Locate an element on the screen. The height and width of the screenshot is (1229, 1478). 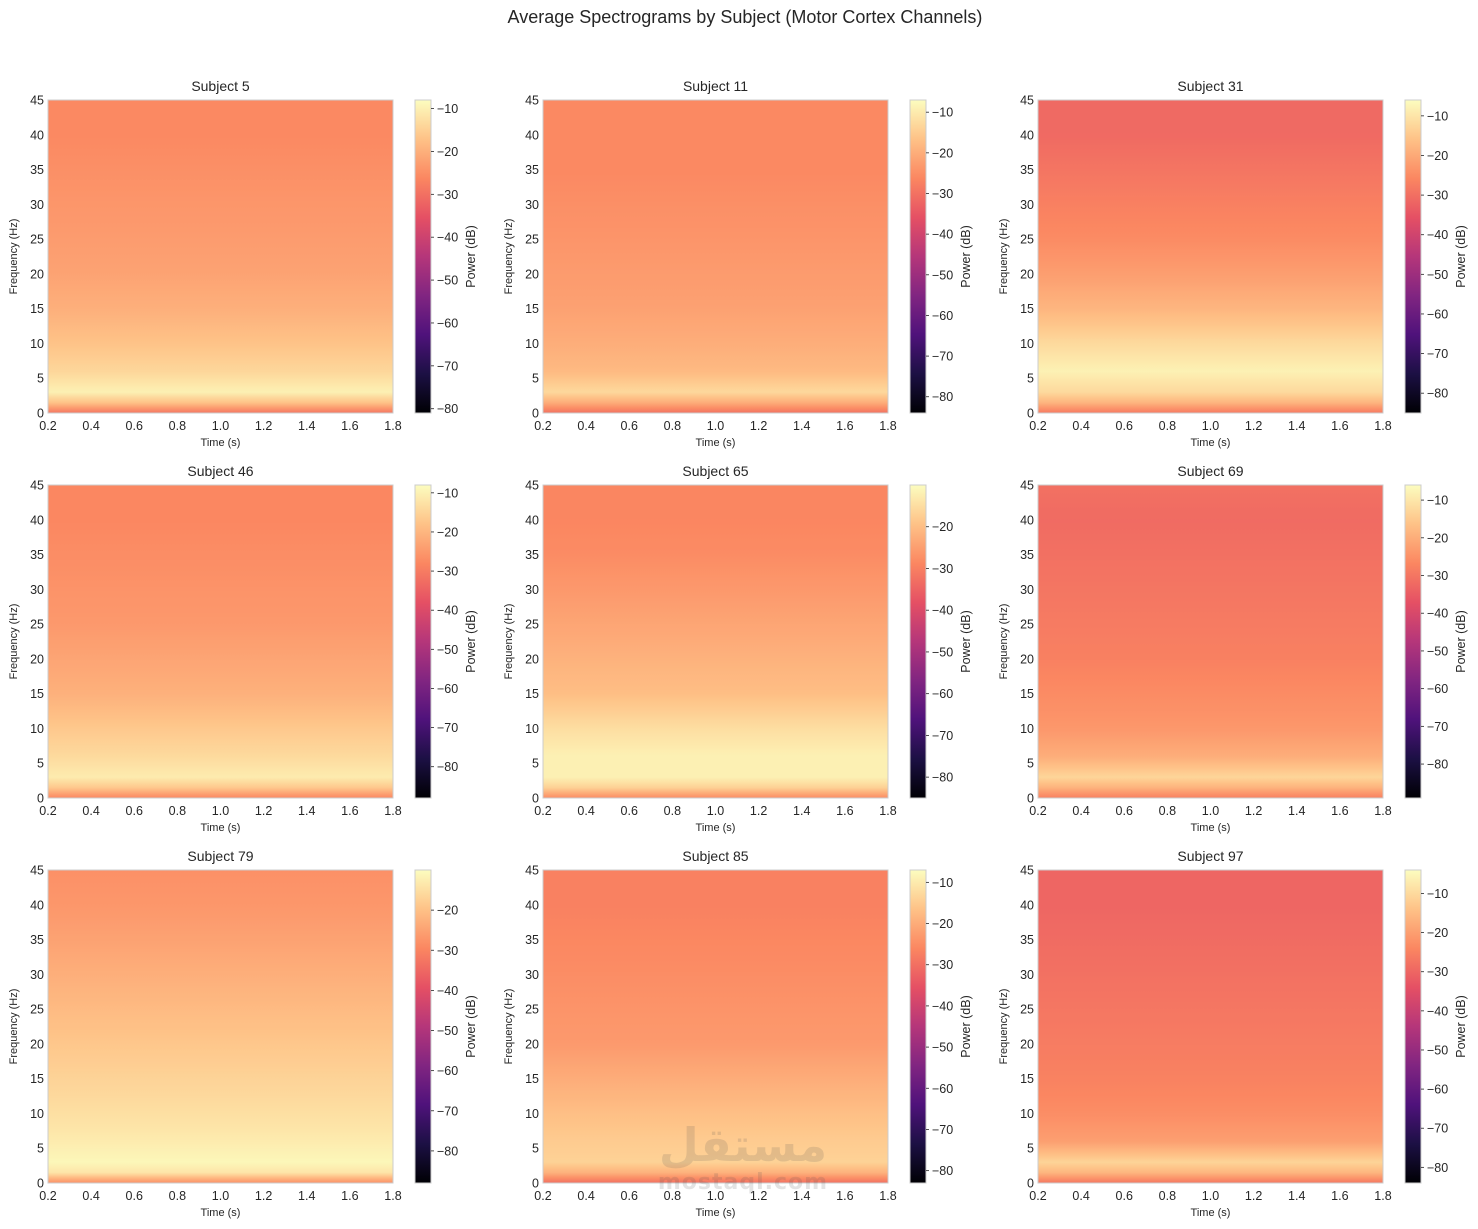
x-tick-label: 0.4 is located at coordinates (1080, 426).